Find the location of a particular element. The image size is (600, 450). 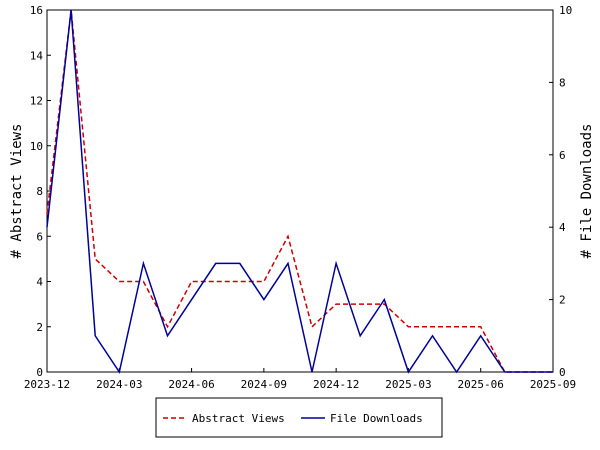

y2-tick-label: 4 is located at coordinates (562, 227).